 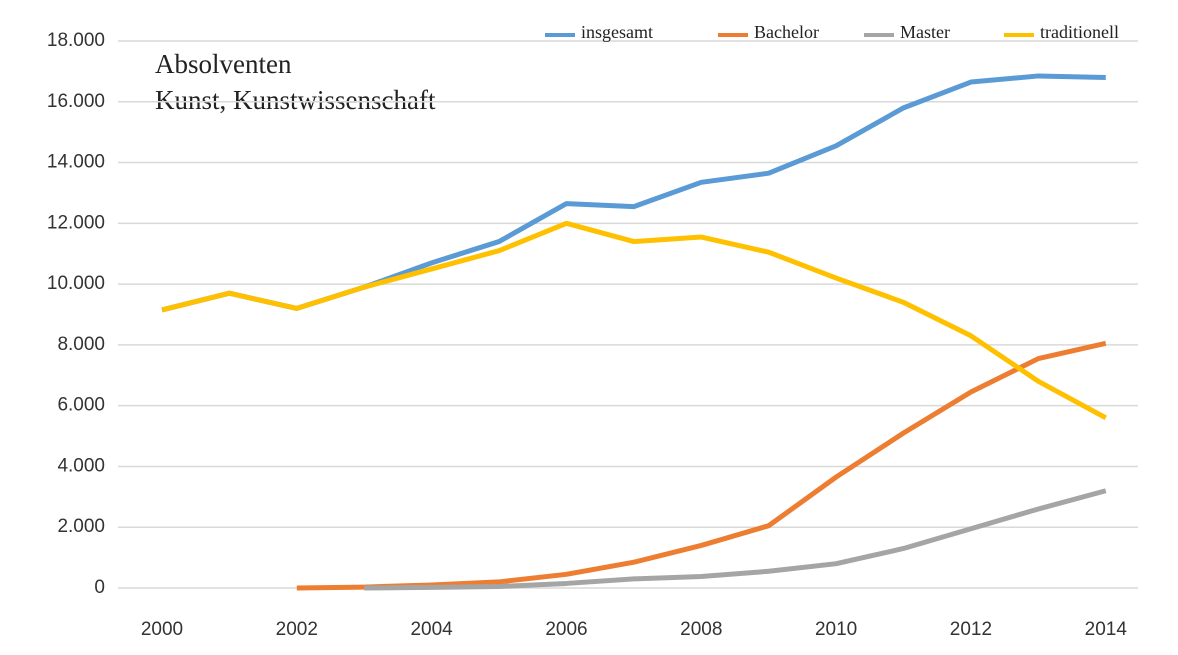 I want to click on x-tick-label: 2012, so click(x=971, y=629).